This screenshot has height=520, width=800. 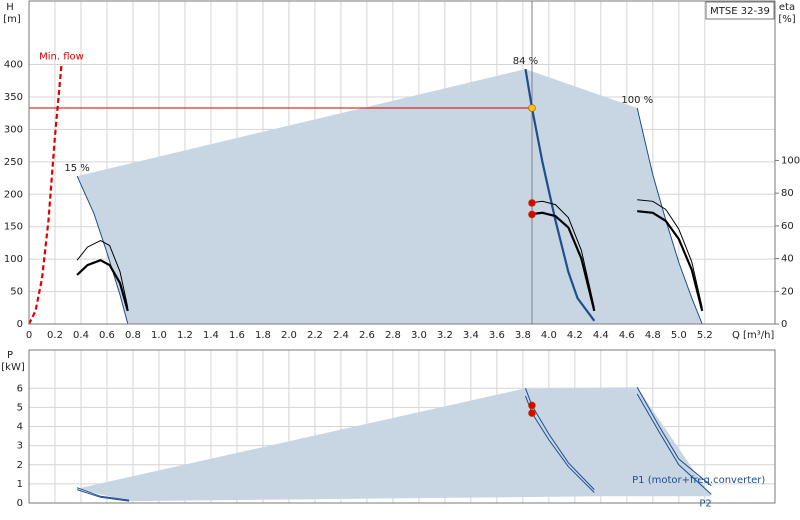 What do you see at coordinates (12, 19) in the screenshot?
I see `y-axis-unit: [m]` at bounding box center [12, 19].